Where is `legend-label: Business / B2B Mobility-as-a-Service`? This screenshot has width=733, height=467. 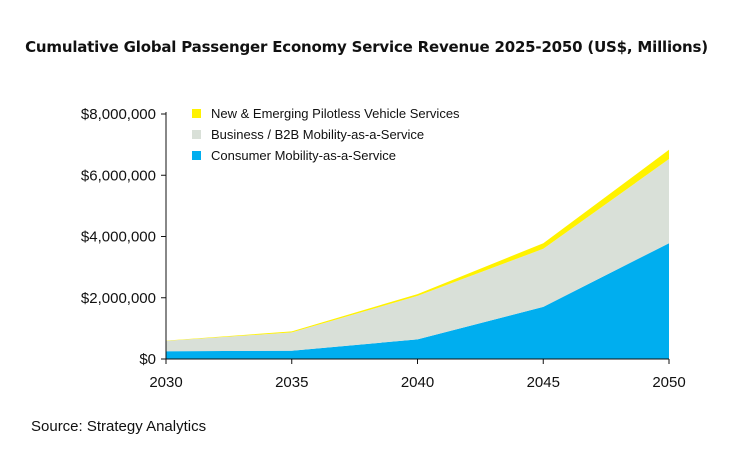
legend-label: Business / B2B Mobility-as-a-Service is located at coordinates (317, 134).